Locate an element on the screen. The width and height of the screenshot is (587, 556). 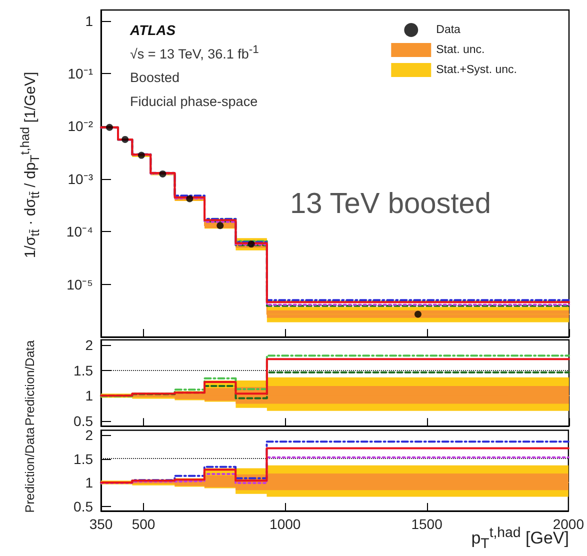
x-tick-label: 350 is located at coordinates (101, 524).